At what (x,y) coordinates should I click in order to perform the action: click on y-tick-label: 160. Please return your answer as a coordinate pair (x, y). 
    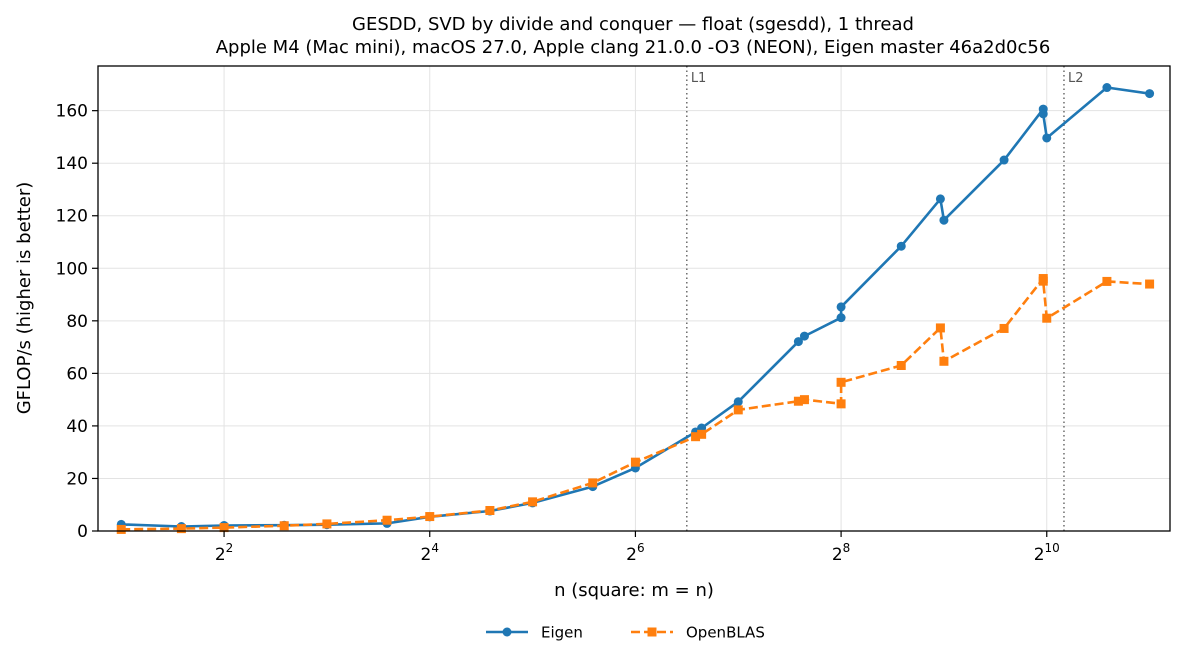
    Looking at the image, I should click on (72, 112).